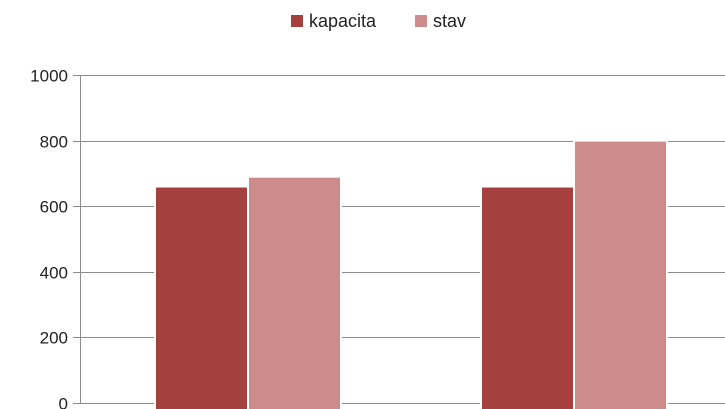  I want to click on legend-swatch-kapacita, so click(297, 21).